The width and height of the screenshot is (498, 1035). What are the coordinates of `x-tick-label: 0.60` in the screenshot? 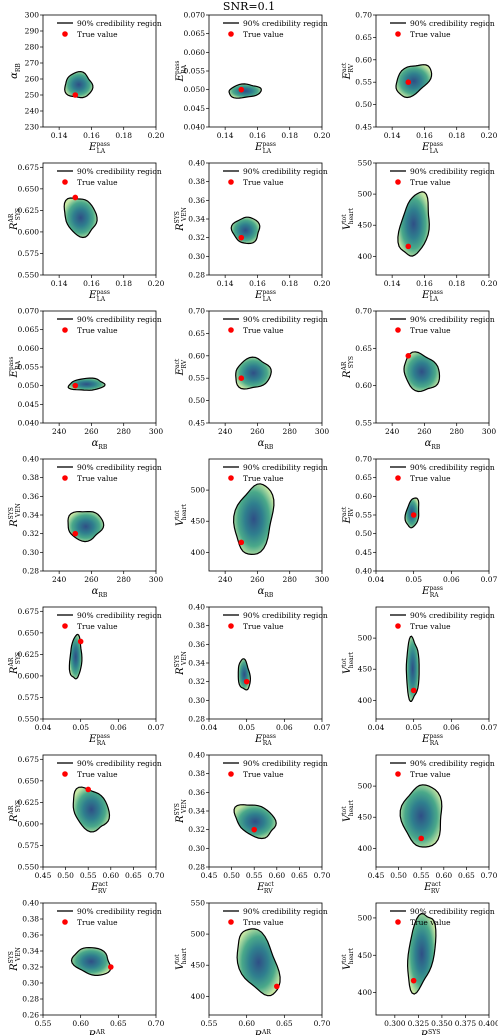 It's located at (276, 875).